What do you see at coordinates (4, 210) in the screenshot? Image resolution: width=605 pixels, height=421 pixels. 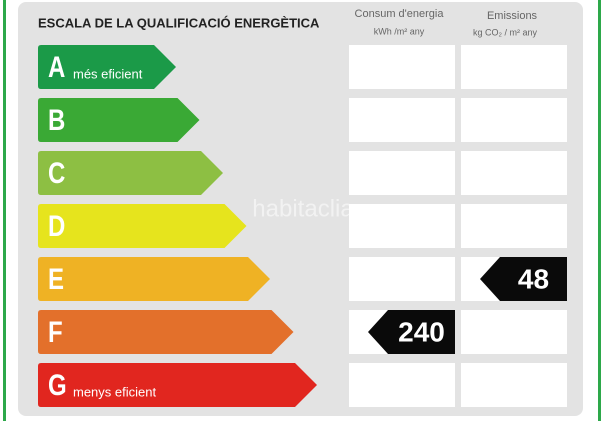 I see `border-left` at bounding box center [4, 210].